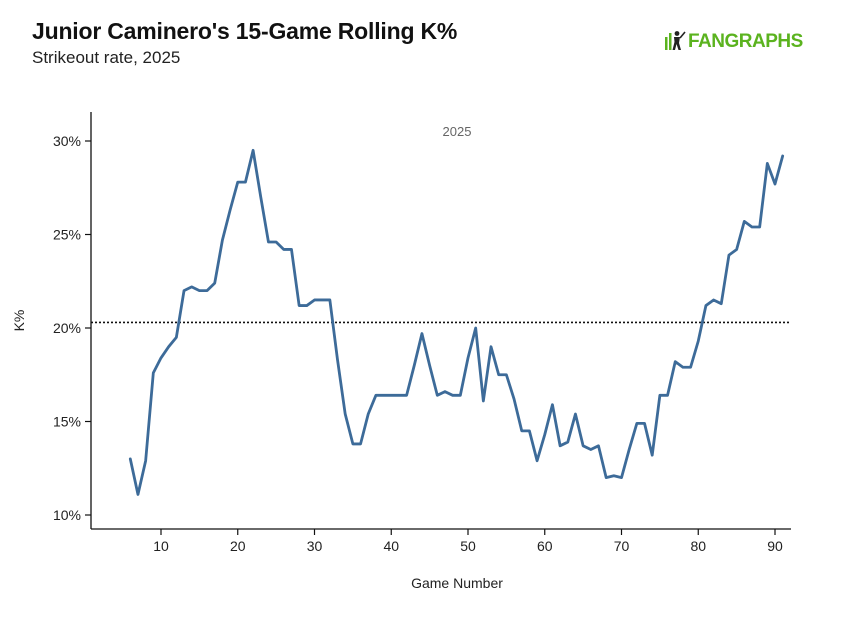  What do you see at coordinates (161, 546) in the screenshot?
I see `x-tick-label: 10` at bounding box center [161, 546].